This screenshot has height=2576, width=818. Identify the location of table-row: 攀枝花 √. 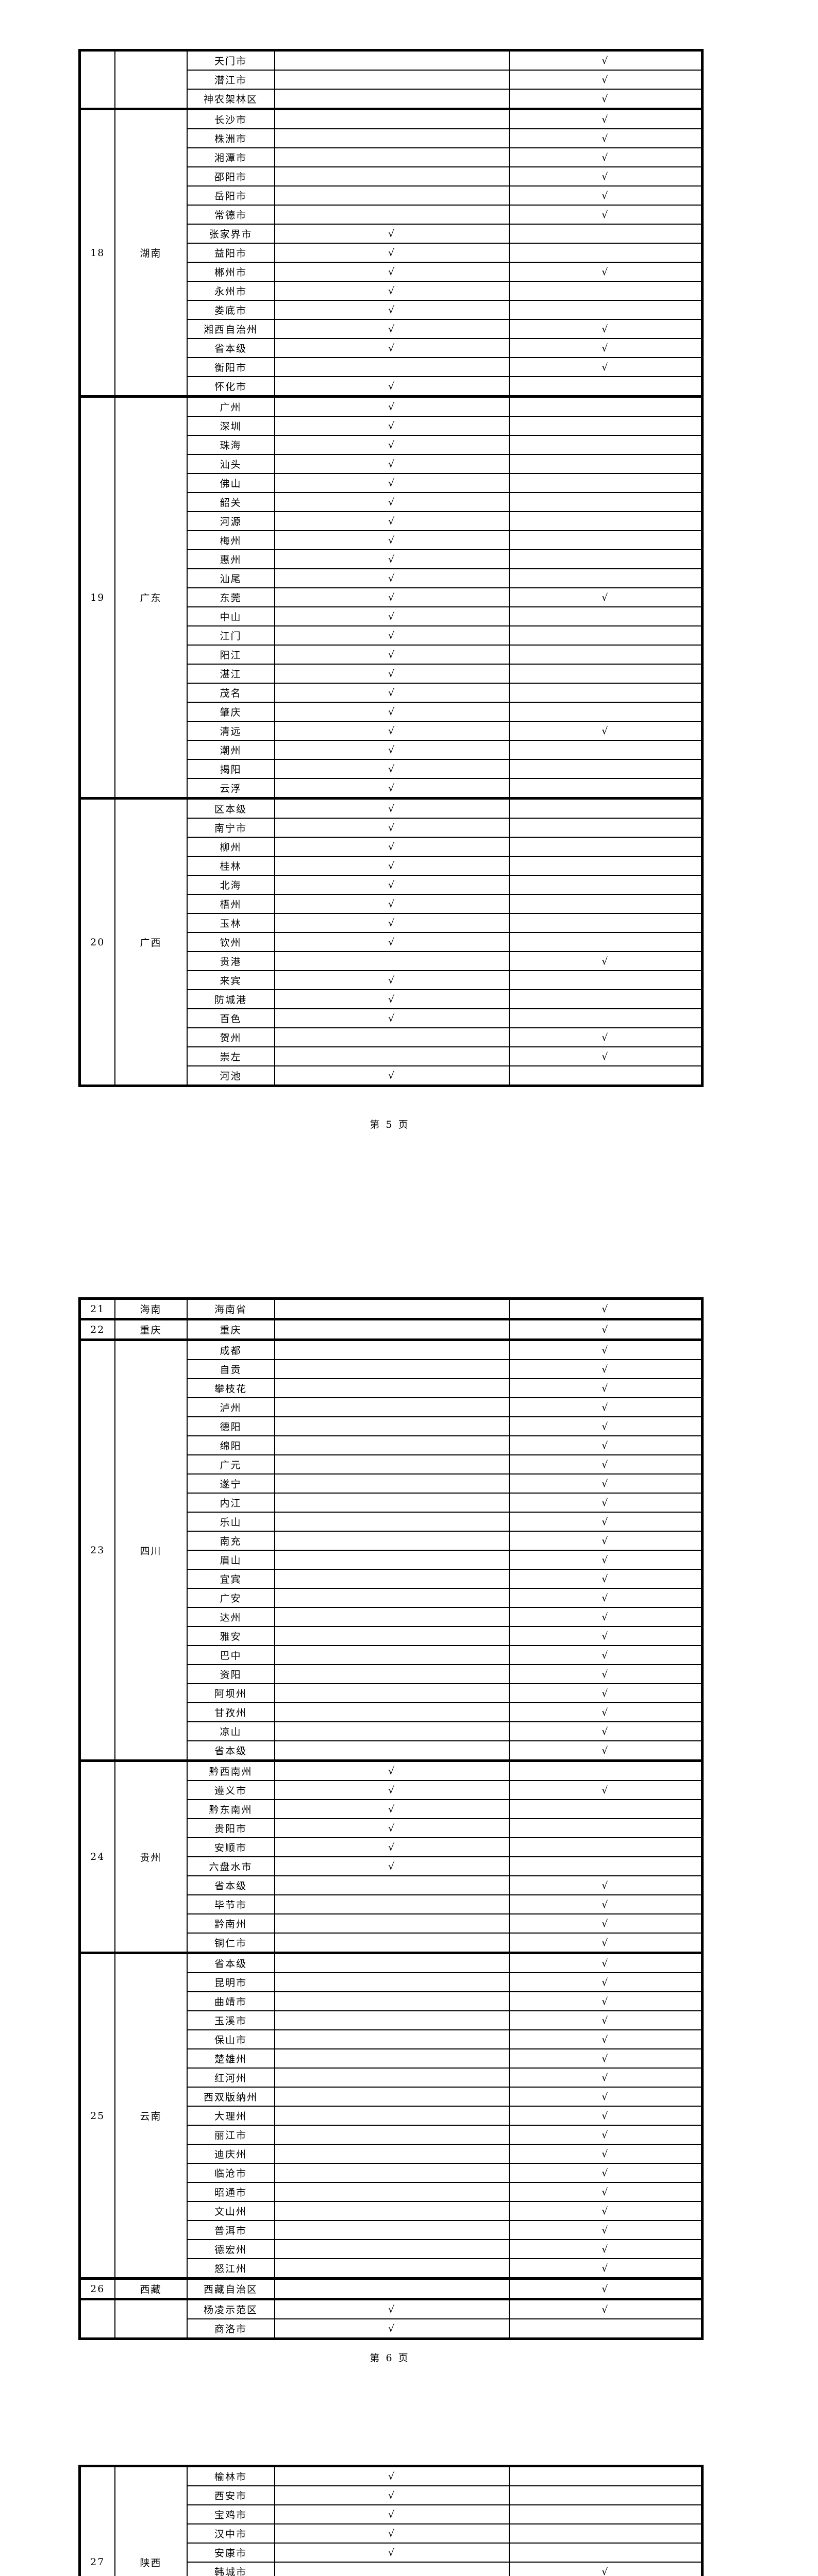
(391, 1388).